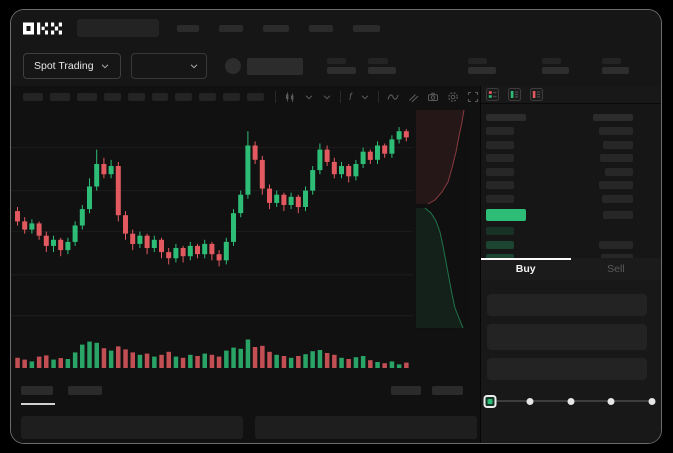 The width and height of the screenshot is (673, 453). I want to click on orderbook-bids-icon, so click(514, 94).